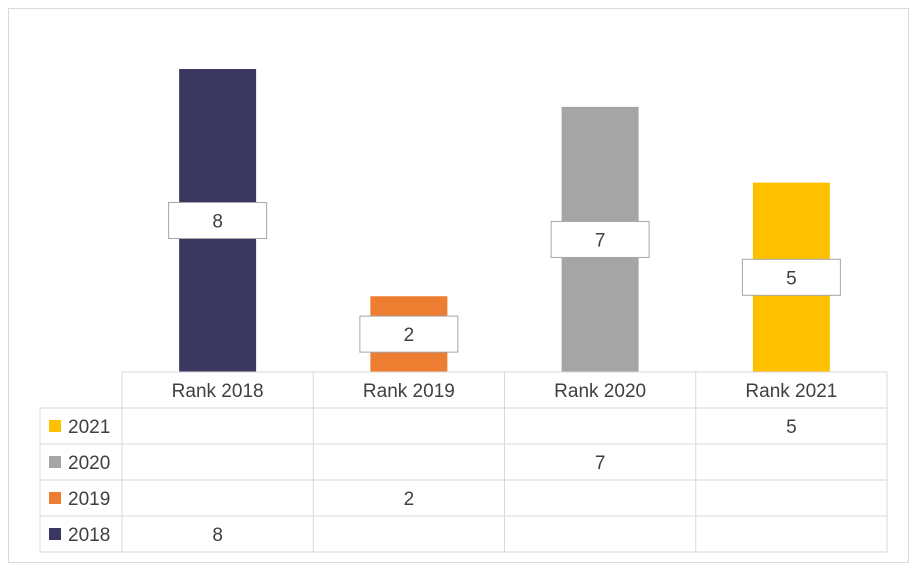 This screenshot has height=570, width=918. I want to click on category-label: Rank 2021, so click(791, 391).